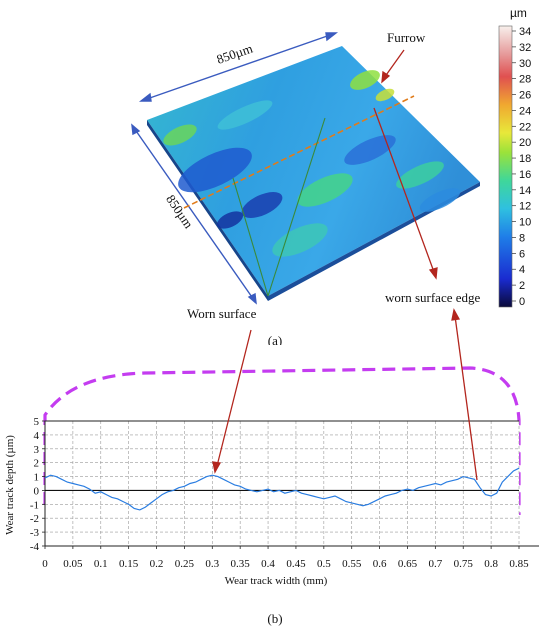 The width and height of the screenshot is (550, 633). I want to click on caption-a: (a), so click(275, 339).